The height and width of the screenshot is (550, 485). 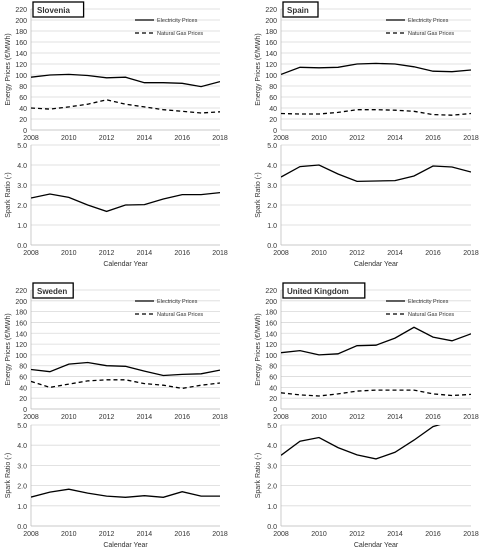 What do you see at coordinates (21, 334) in the screenshot?
I see `y-tick-label: 140` at bounding box center [21, 334].